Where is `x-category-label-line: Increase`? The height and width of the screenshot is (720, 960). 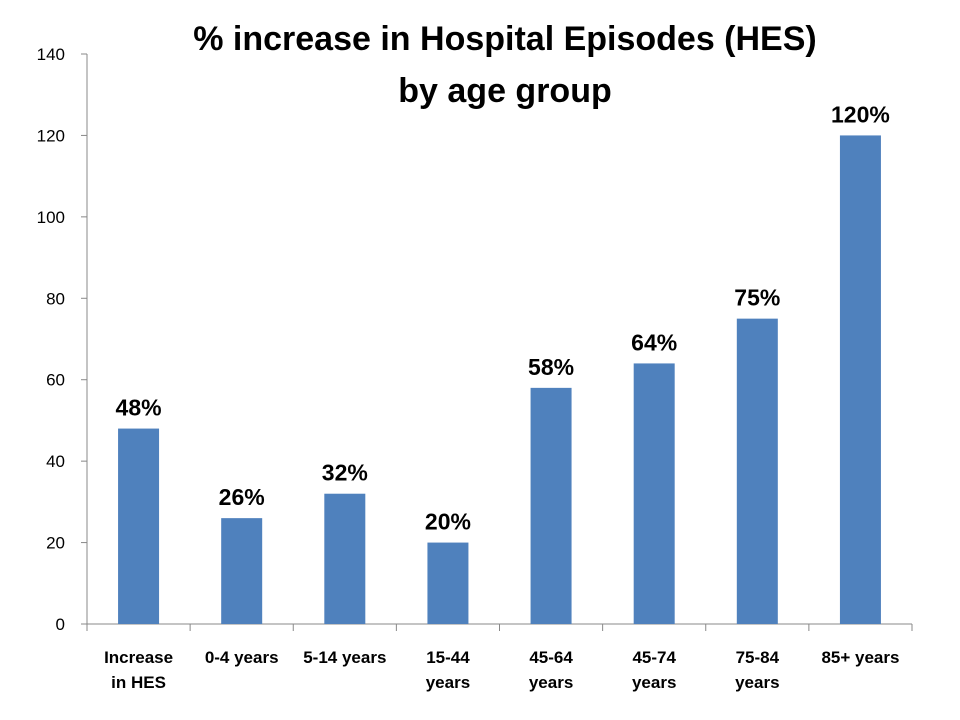 x-category-label-line: Increase is located at coordinates (138, 657).